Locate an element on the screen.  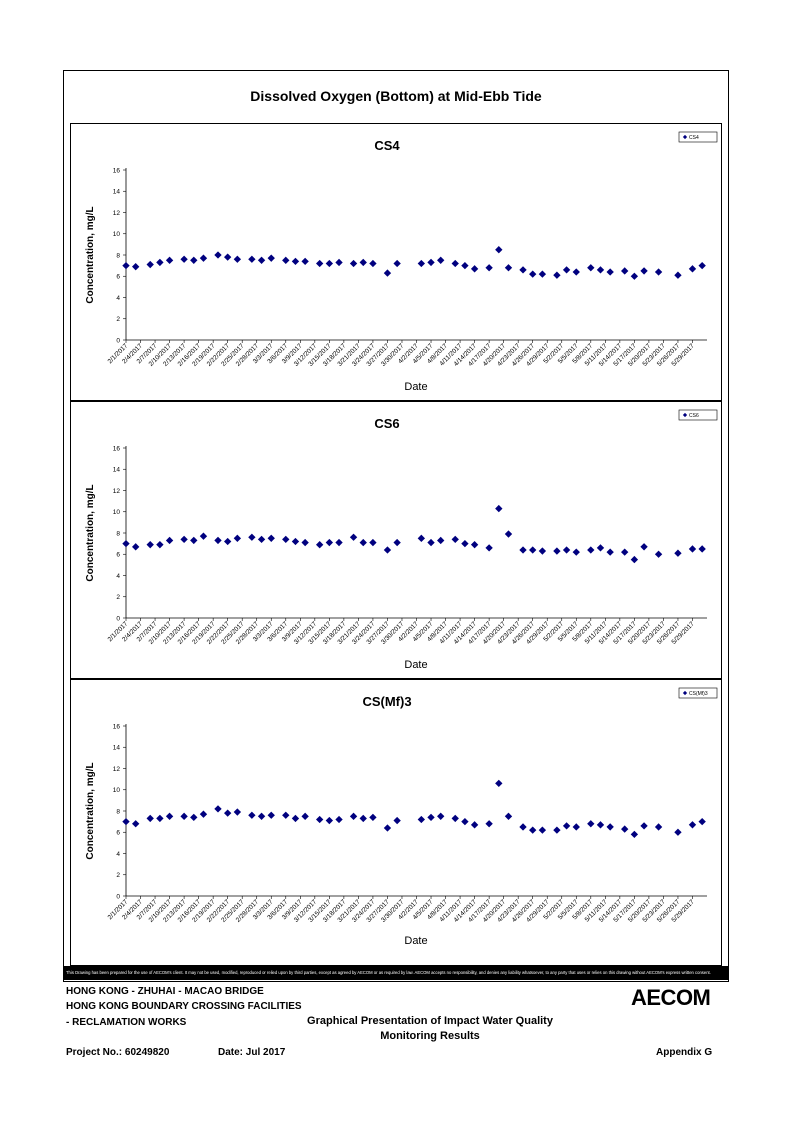
y-tick-label: 6 is located at coordinates (118, 833).